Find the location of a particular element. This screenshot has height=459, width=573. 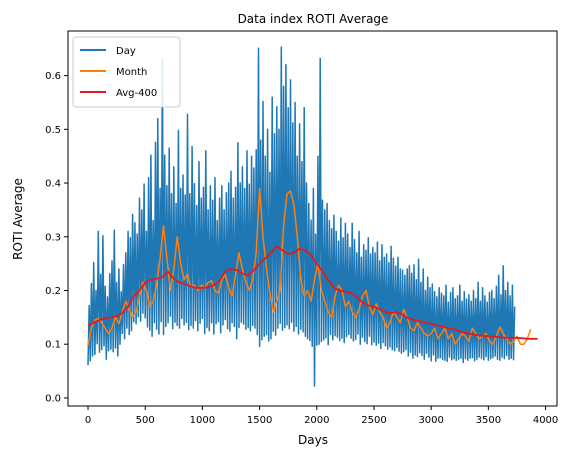

x-tick-label: 3500 is located at coordinates (488, 420).